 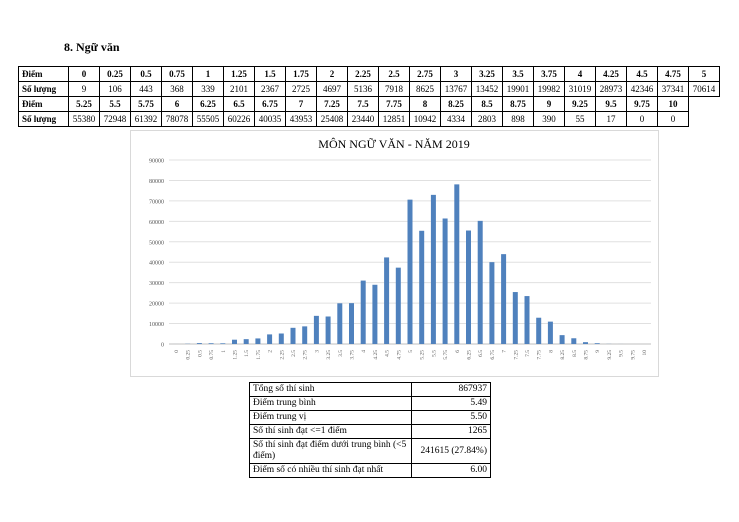 I want to click on score-cell: 1.5, so click(x=270, y=74).